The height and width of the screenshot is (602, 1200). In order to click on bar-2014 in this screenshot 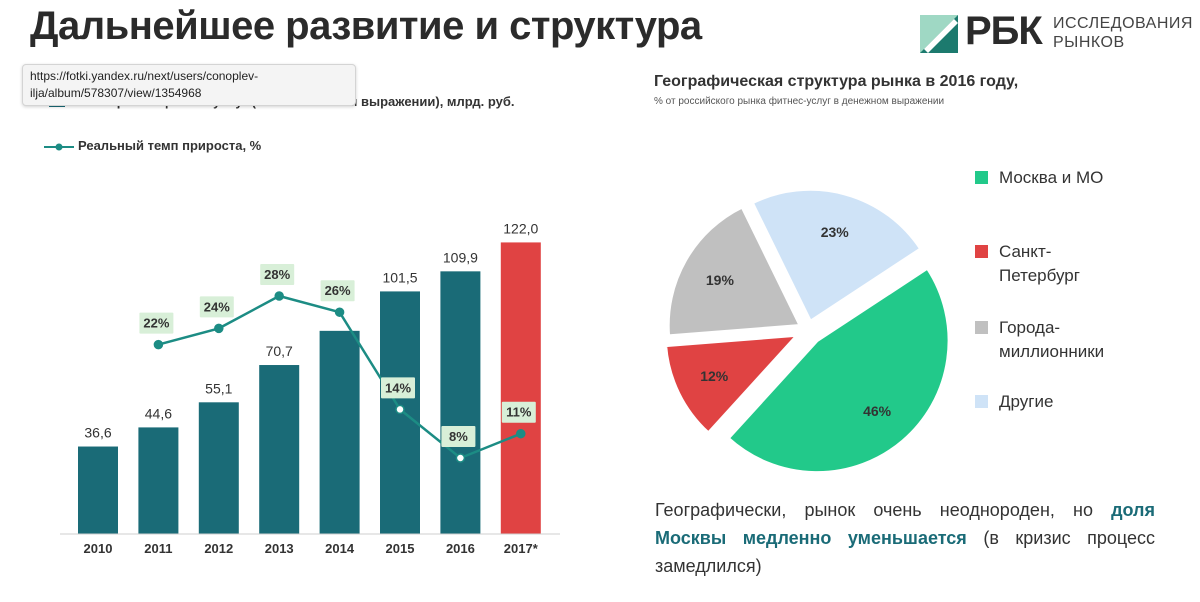, I will do `click(339, 432)`.